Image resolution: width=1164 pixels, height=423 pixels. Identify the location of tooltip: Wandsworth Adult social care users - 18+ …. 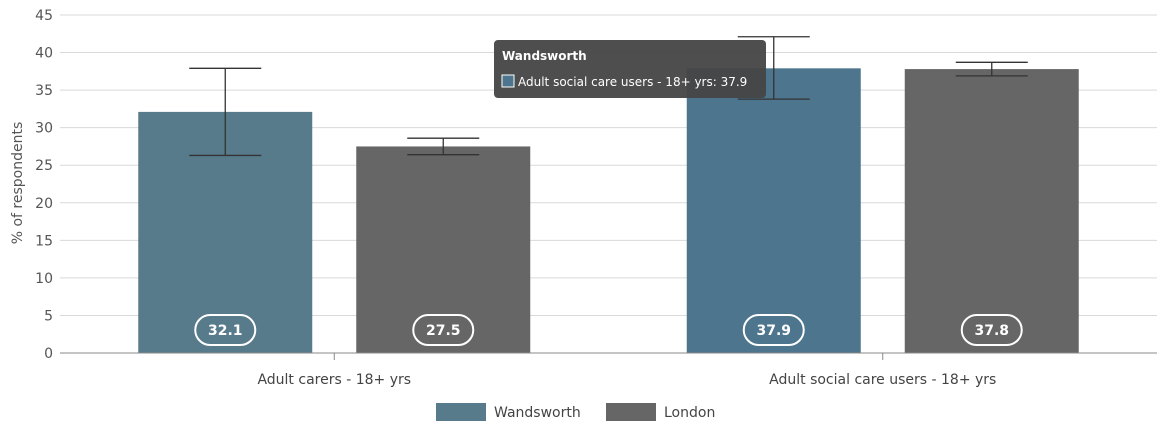
(630, 69).